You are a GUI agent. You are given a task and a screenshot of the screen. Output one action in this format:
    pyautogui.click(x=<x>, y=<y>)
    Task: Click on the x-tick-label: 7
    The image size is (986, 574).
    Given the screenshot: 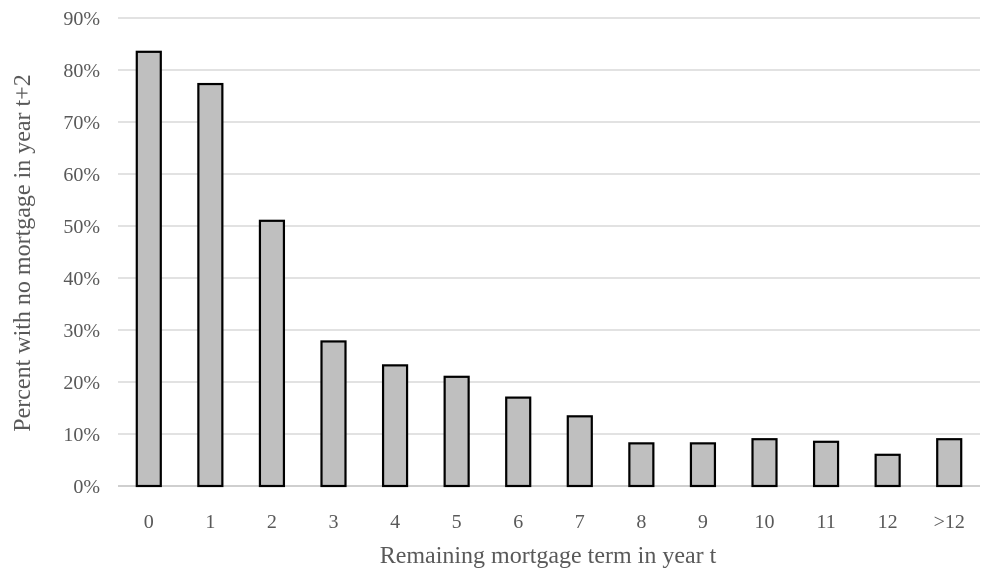 What is the action you would take?
    pyautogui.click(x=580, y=522)
    